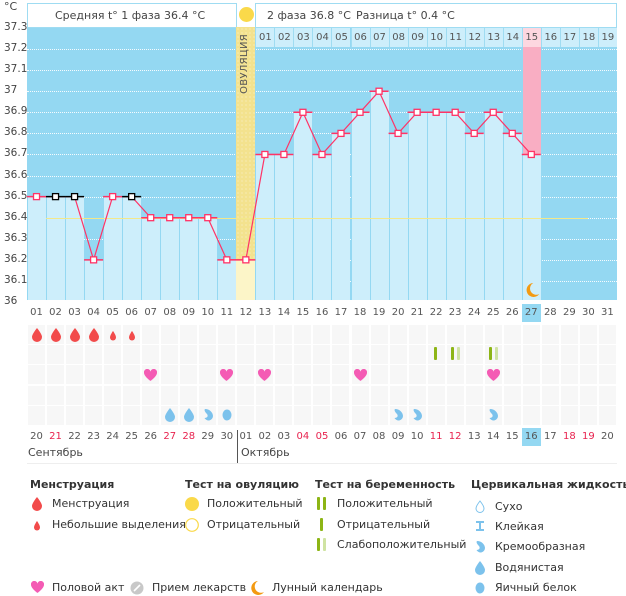 This screenshot has height=596, width=626. Describe the element at coordinates (189, 312) in the screenshot. I see `cycle-day-number: 09` at that location.